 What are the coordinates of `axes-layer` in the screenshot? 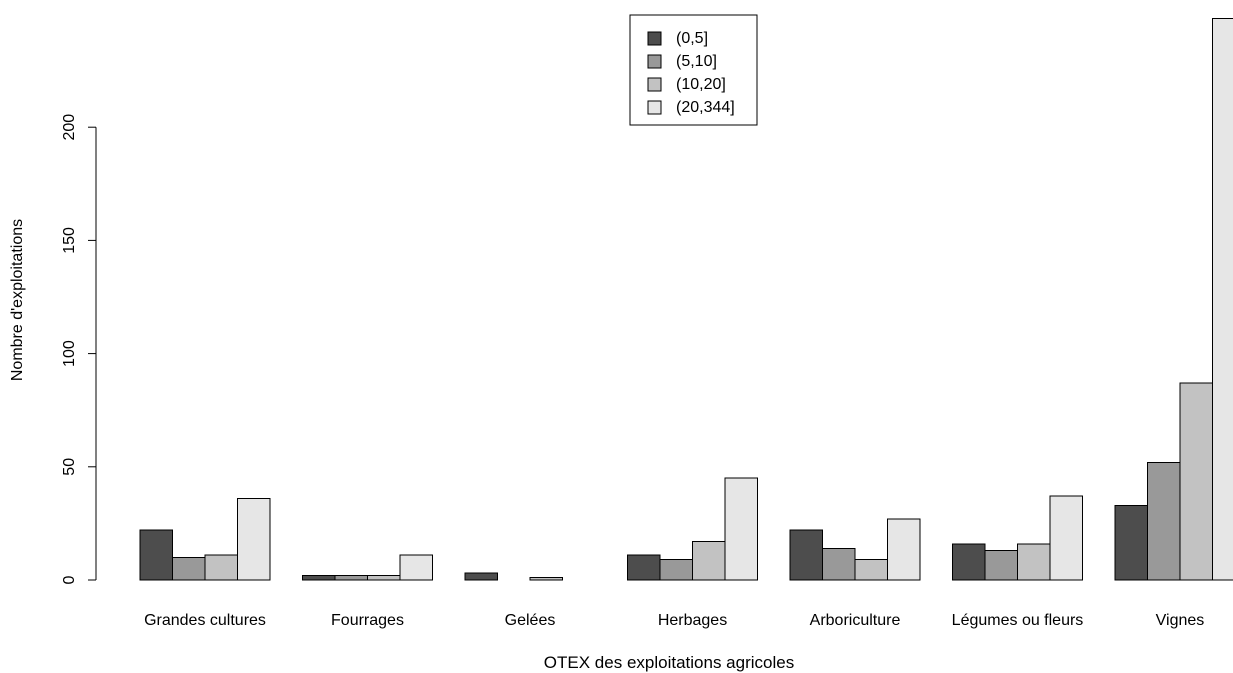 It's located at (92, 353).